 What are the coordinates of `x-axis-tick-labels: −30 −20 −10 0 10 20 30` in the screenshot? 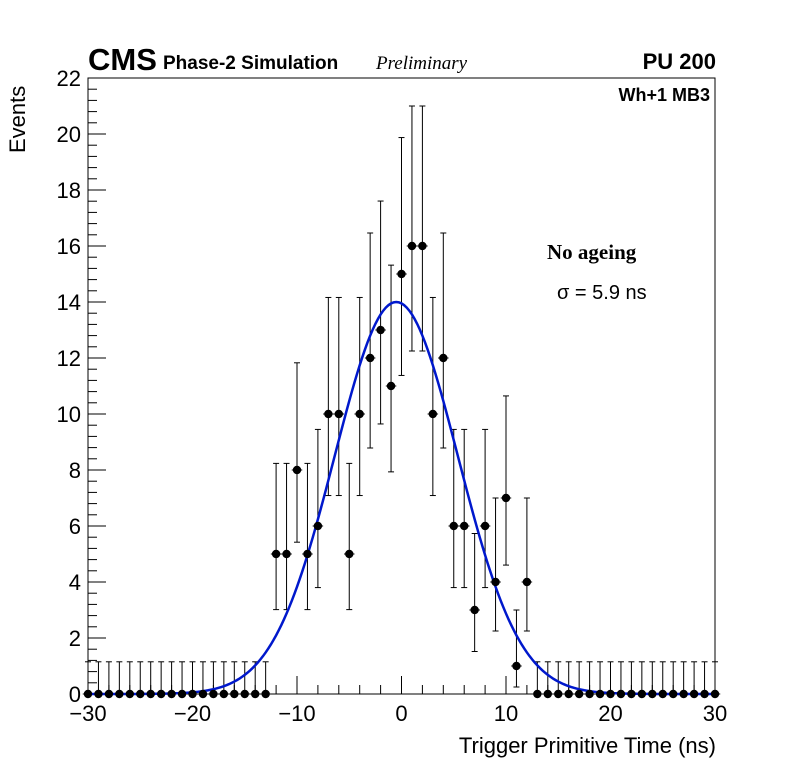 It's located at (398, 713).